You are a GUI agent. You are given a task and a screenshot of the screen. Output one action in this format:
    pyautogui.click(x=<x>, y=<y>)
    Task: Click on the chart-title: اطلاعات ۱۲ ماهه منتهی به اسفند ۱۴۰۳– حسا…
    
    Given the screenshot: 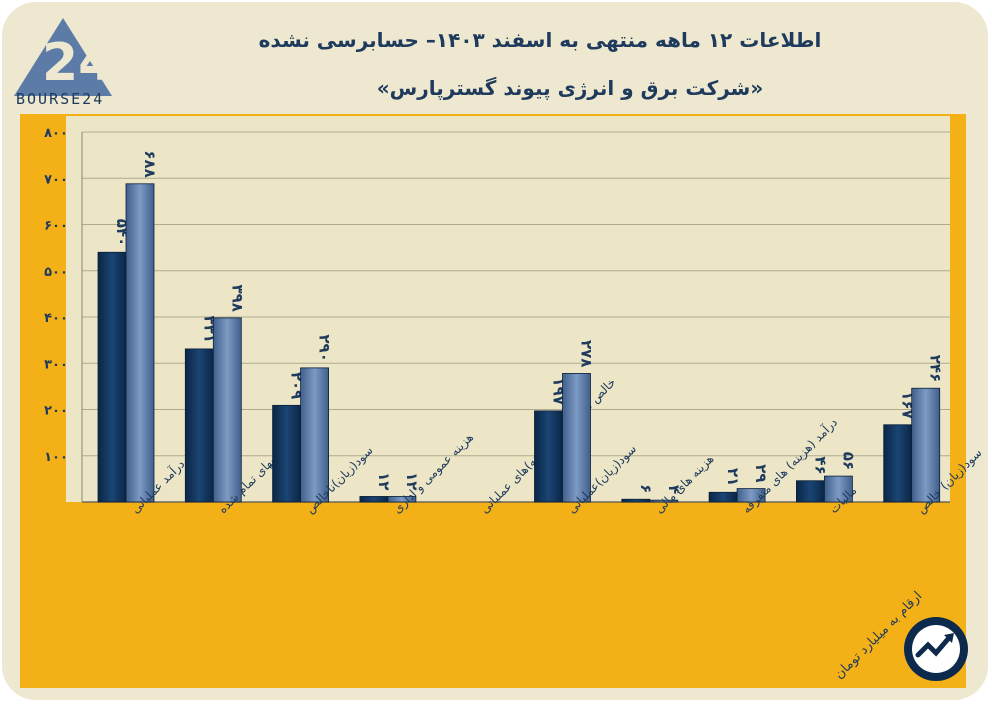 What is the action you would take?
    pyautogui.click(x=540, y=40)
    